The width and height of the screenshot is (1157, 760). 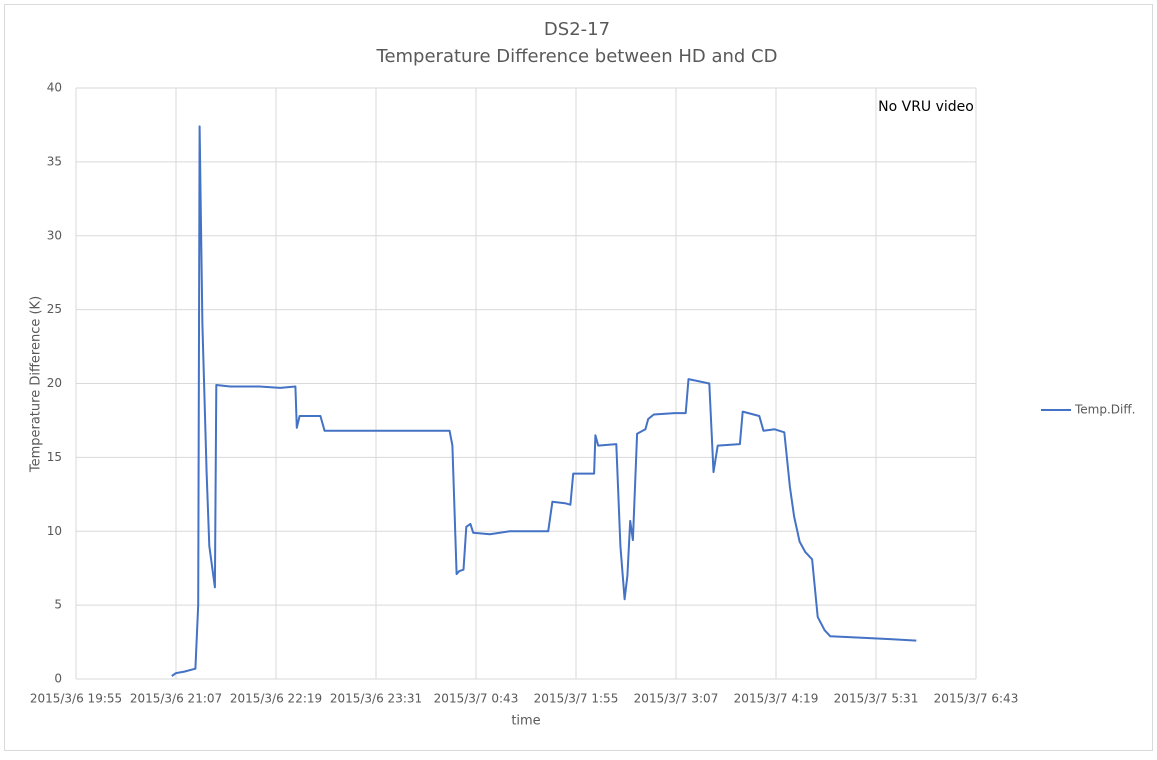 What do you see at coordinates (976, 699) in the screenshot?
I see `x-tick-label: 2015/3/7 6:43` at bounding box center [976, 699].